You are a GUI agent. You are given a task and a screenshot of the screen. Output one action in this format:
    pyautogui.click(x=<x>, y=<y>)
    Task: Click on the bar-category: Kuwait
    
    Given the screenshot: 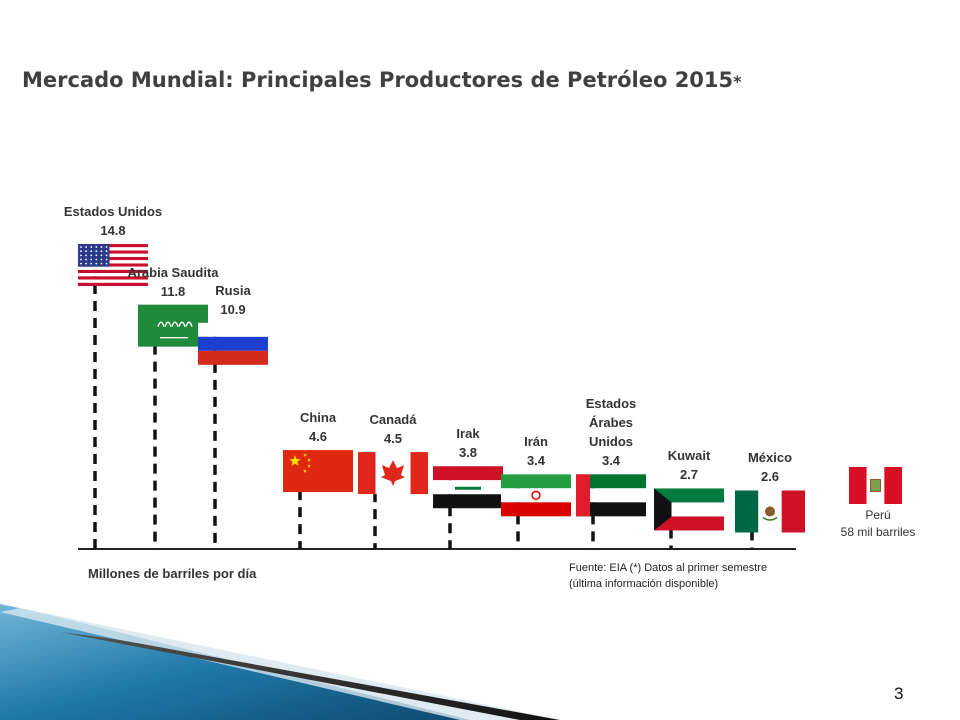 What is the action you would take?
    pyautogui.click(x=689, y=456)
    